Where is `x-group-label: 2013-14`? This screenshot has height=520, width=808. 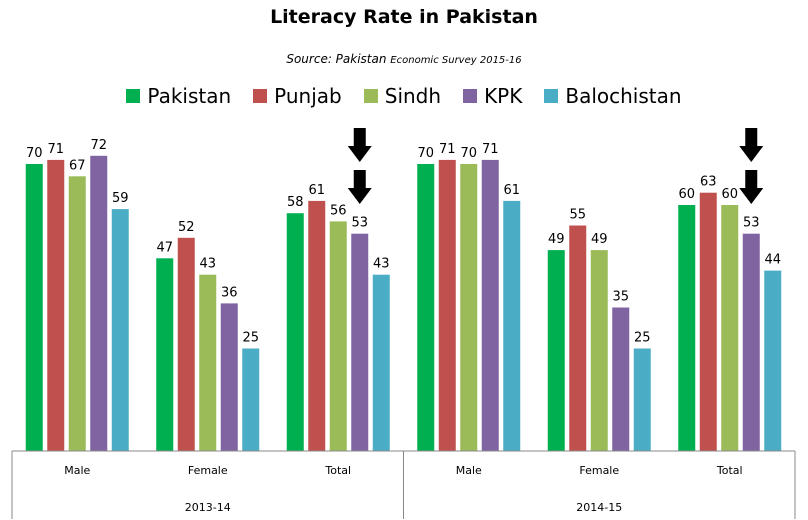
x-group-label: 2013-14 is located at coordinates (208, 507).